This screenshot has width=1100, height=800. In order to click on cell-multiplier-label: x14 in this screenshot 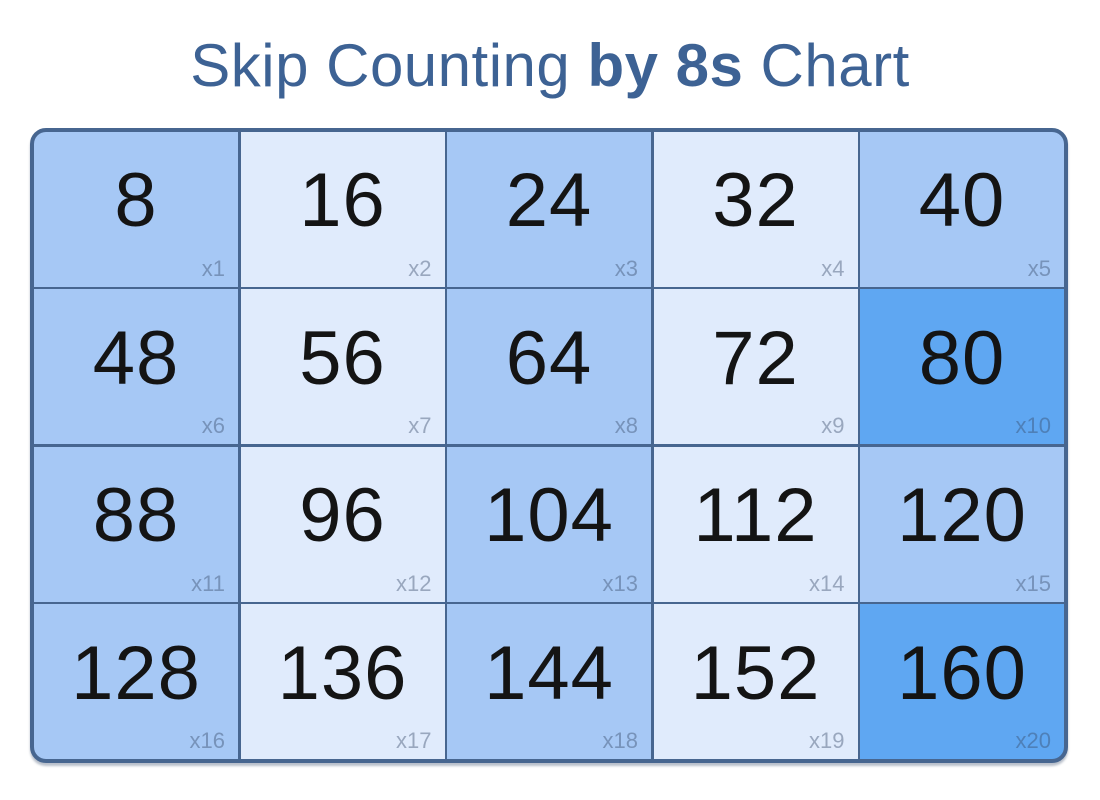, I will do `click(827, 583)`.